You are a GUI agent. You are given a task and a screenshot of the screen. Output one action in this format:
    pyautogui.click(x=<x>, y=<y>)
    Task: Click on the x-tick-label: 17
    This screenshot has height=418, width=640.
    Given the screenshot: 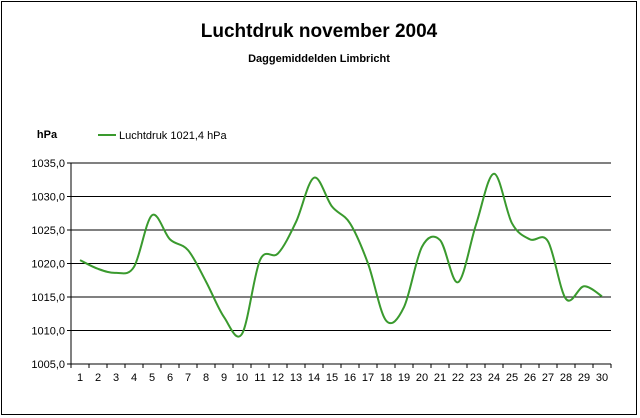 What is the action you would take?
    pyautogui.click(x=368, y=378)
    